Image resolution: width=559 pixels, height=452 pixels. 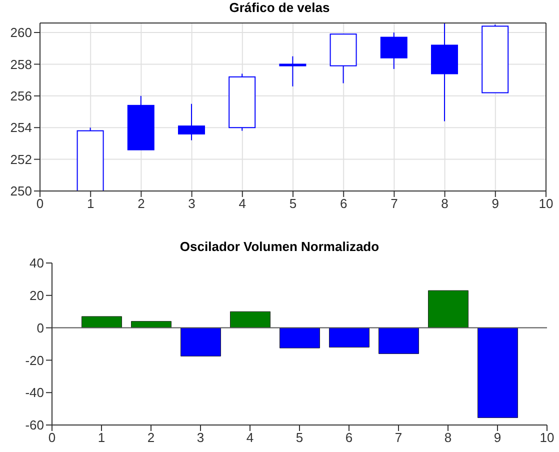 I want to click on y-tick-label: 258, so click(x=21, y=64).